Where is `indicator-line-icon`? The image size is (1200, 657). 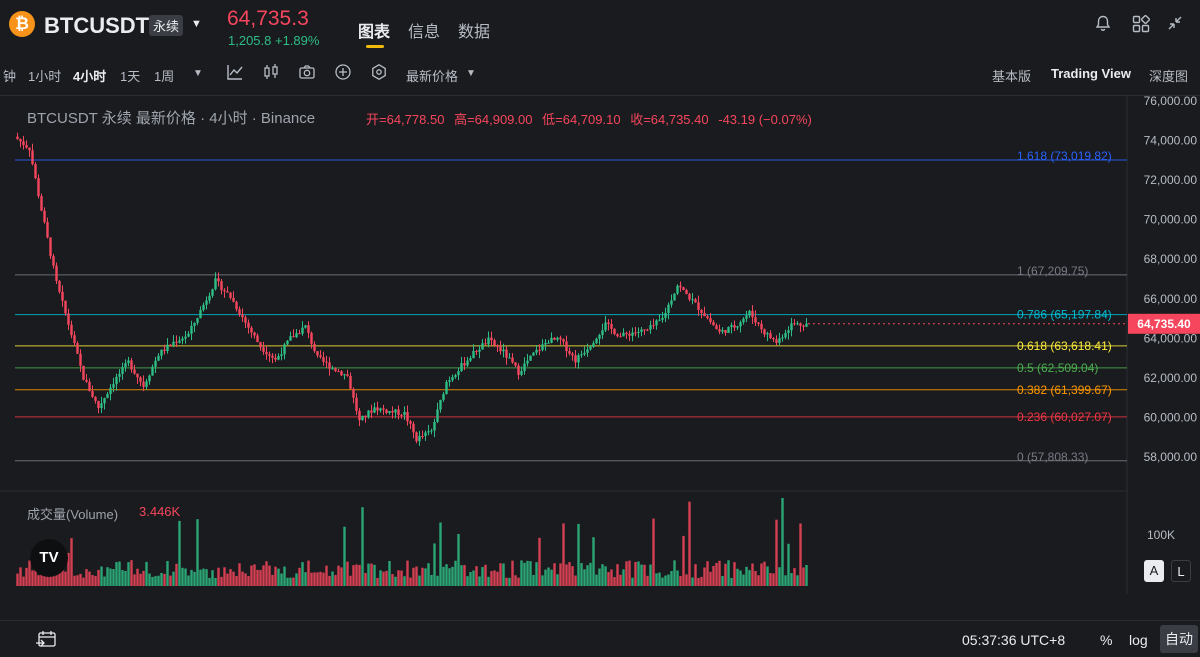 indicator-line-icon is located at coordinates (235, 74).